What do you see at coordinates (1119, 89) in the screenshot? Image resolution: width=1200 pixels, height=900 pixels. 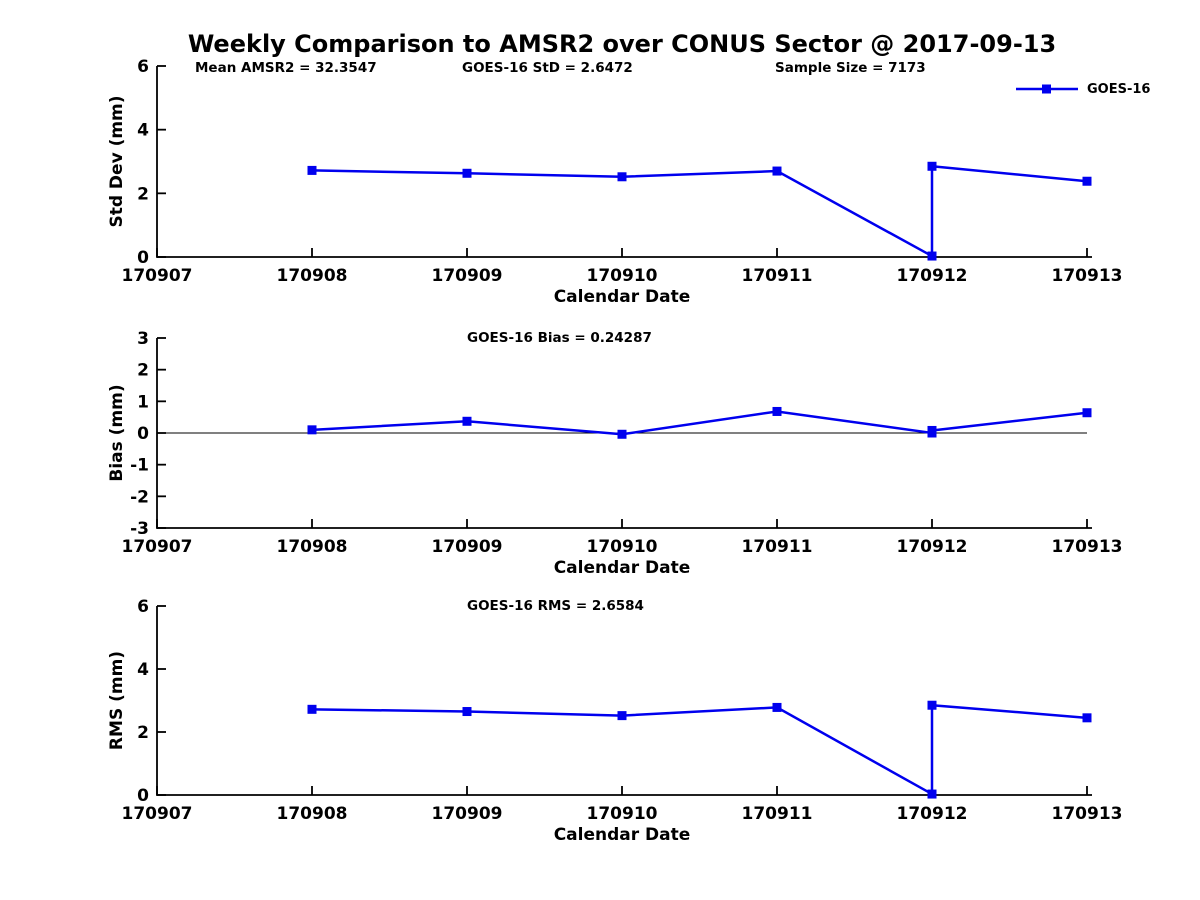 I see `legend-label: GOES-16` at bounding box center [1119, 89].